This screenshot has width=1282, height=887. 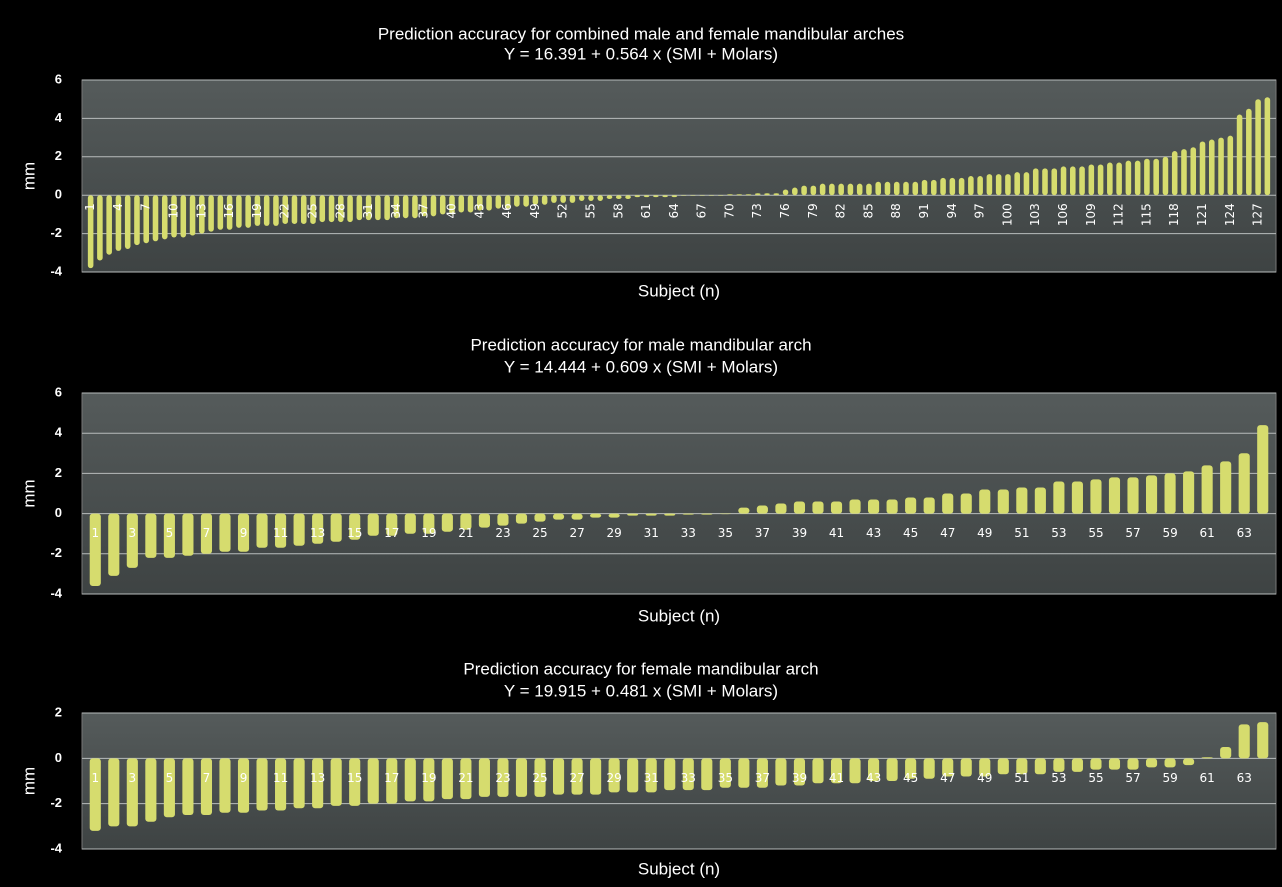 What do you see at coordinates (1021, 533) in the screenshot?
I see `x-tick-label: 51` at bounding box center [1021, 533].